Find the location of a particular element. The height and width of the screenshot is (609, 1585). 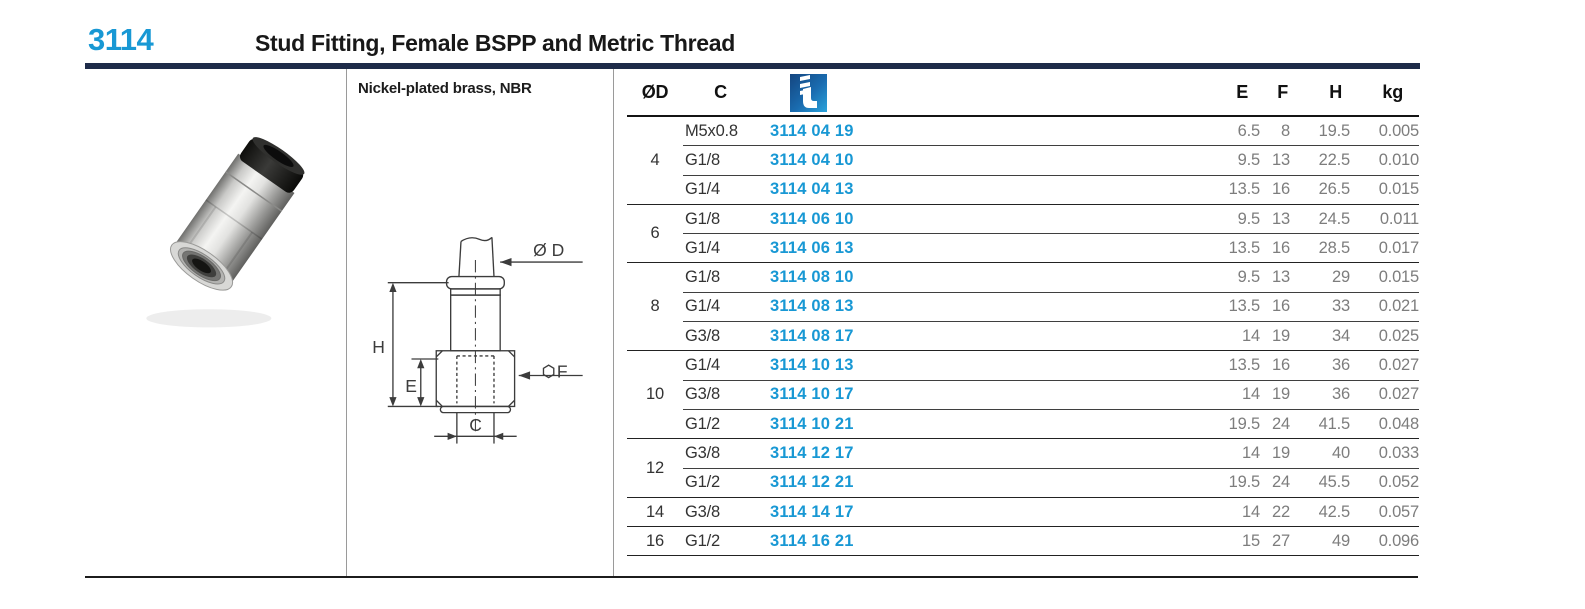

table-row: G3/8 3114 10 17 14 19 36 0.027 is located at coordinates (1051, 394).